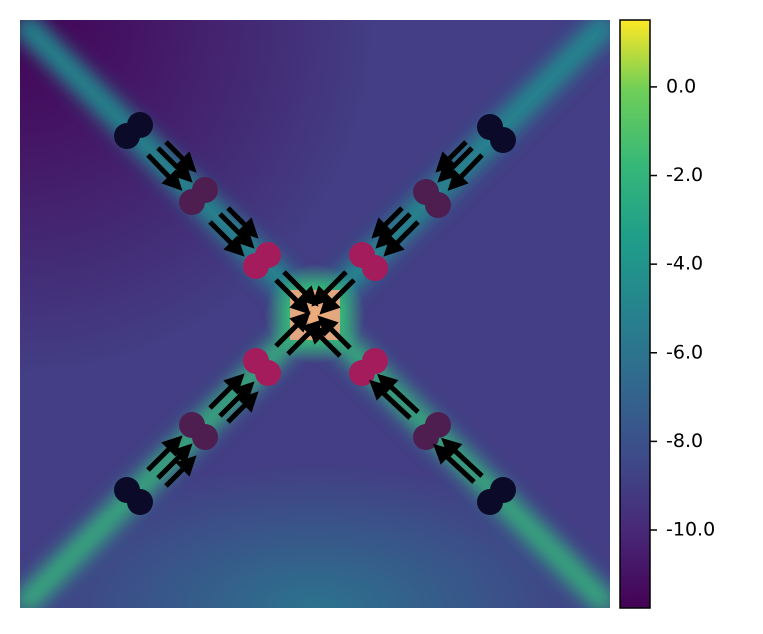  Describe the element at coordinates (635, 314) in the screenshot. I see `colorbar` at that location.